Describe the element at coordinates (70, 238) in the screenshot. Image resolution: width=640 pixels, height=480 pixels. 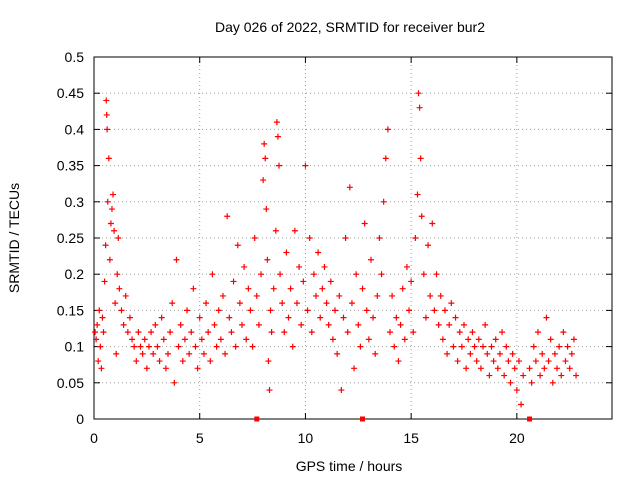
I see `y-tick-label: 0.25` at that location.